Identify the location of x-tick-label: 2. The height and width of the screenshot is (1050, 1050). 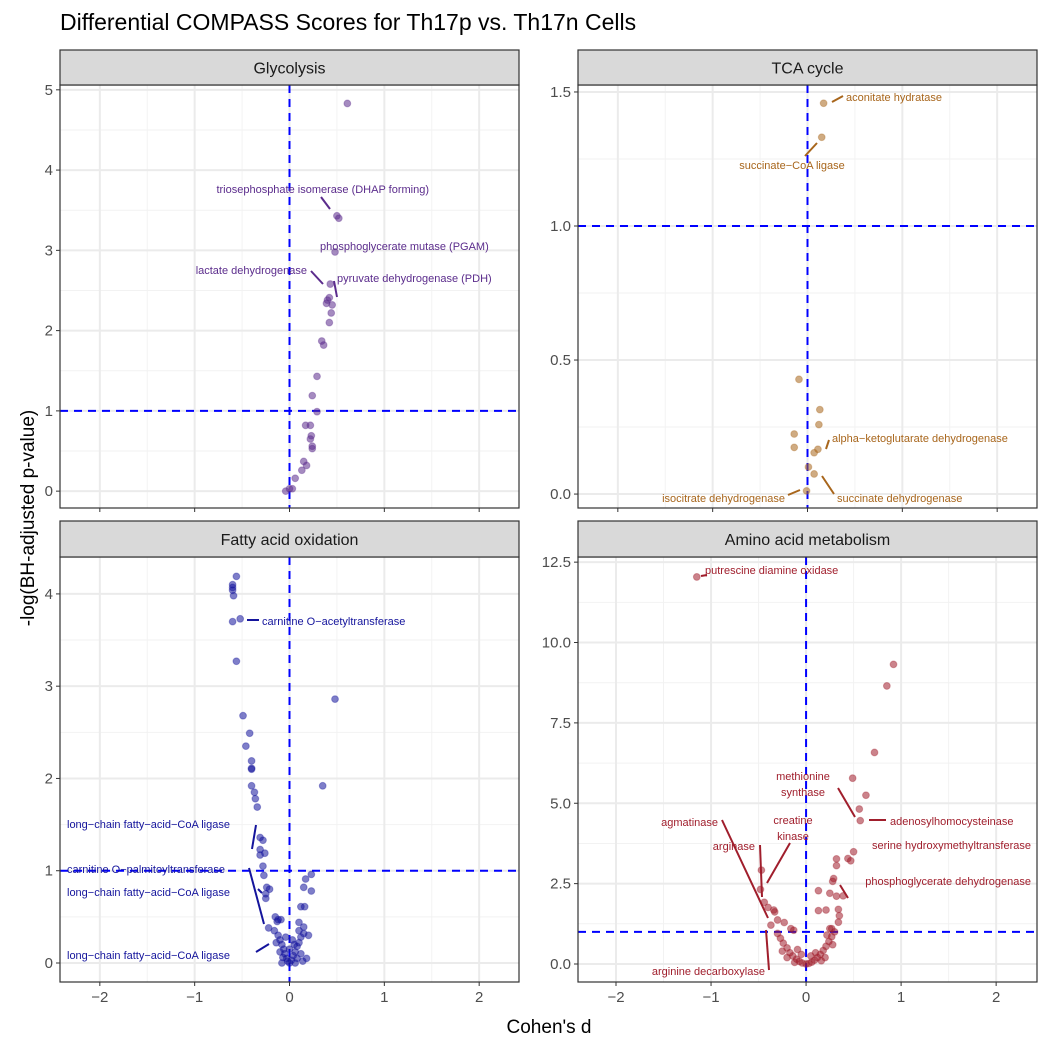
(479, 997).